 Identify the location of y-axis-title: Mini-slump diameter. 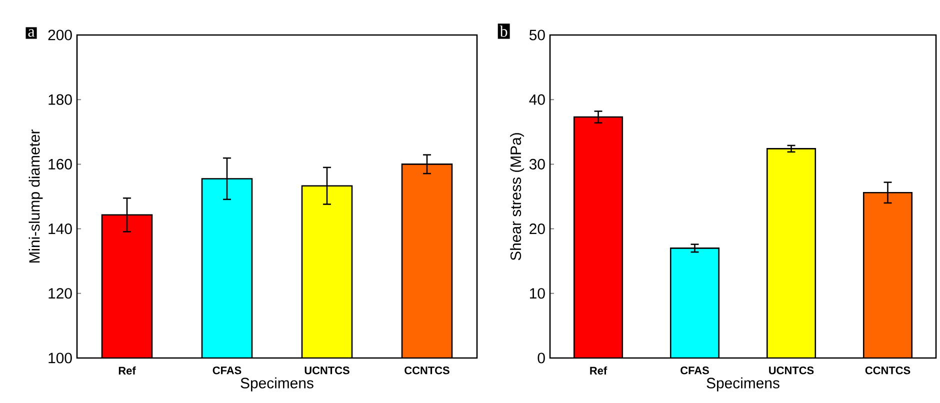
(35, 196).